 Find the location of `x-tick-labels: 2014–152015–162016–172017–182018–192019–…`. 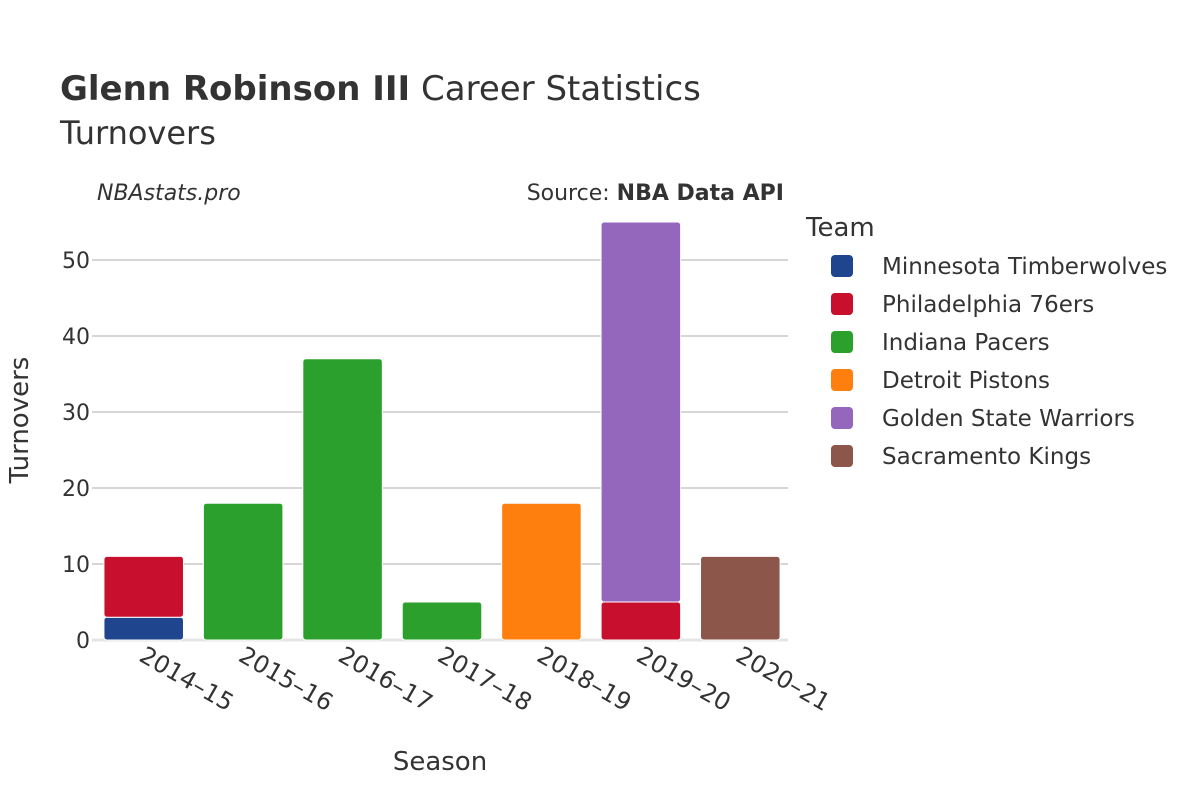

x-tick-labels: 2014–152015–162016–172017–182018–192019–… is located at coordinates (485, 679).